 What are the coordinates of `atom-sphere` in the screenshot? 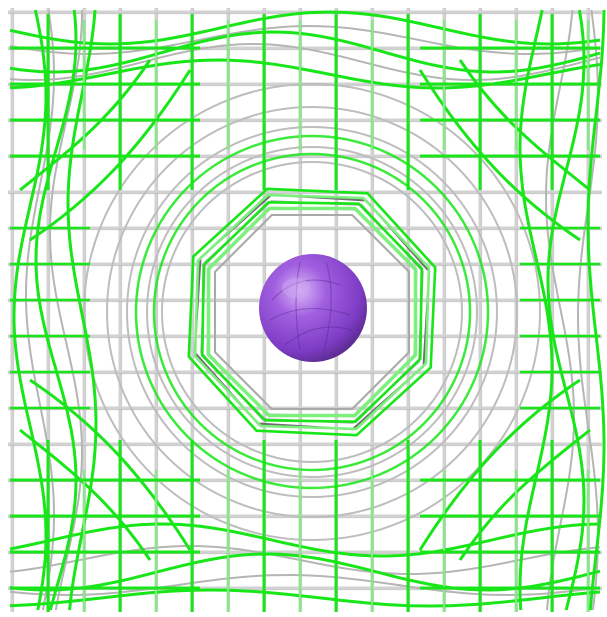 It's located at (313, 308).